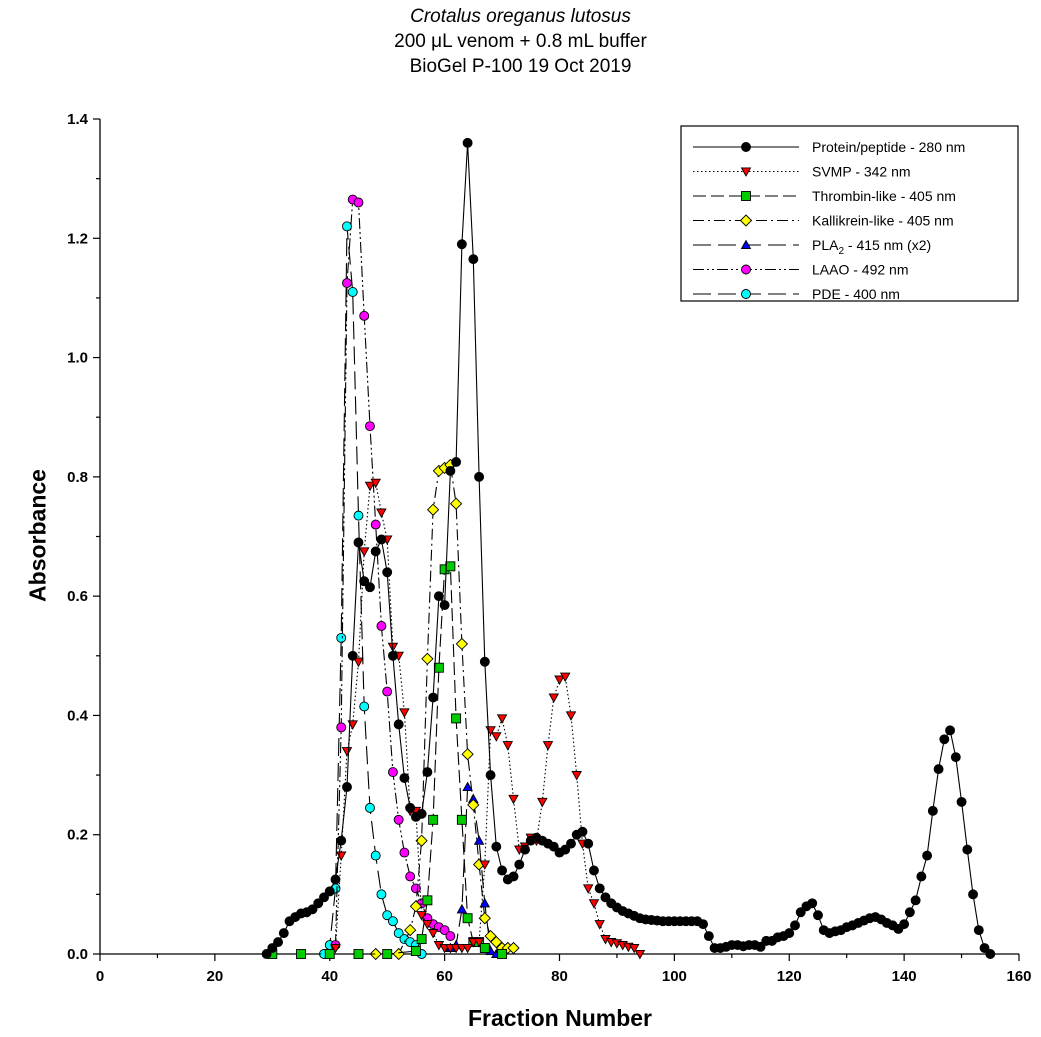  What do you see at coordinates (78, 119) in the screenshot?
I see `y-tick-label: 1.4` at bounding box center [78, 119].